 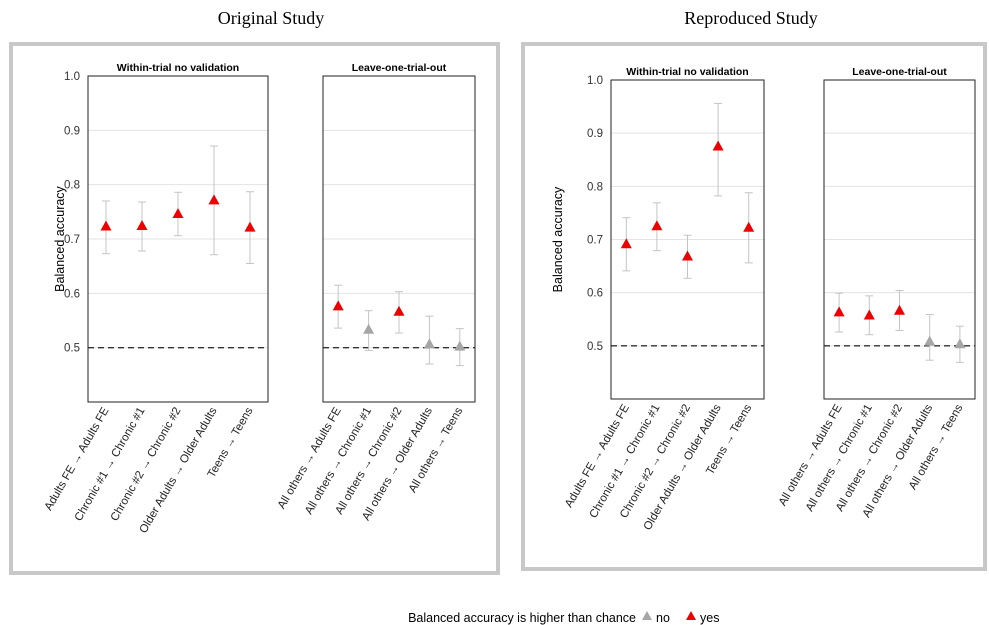 I want to click on x-tick-label: Chronic #1 → Chronic #1, so click(x=110, y=465).